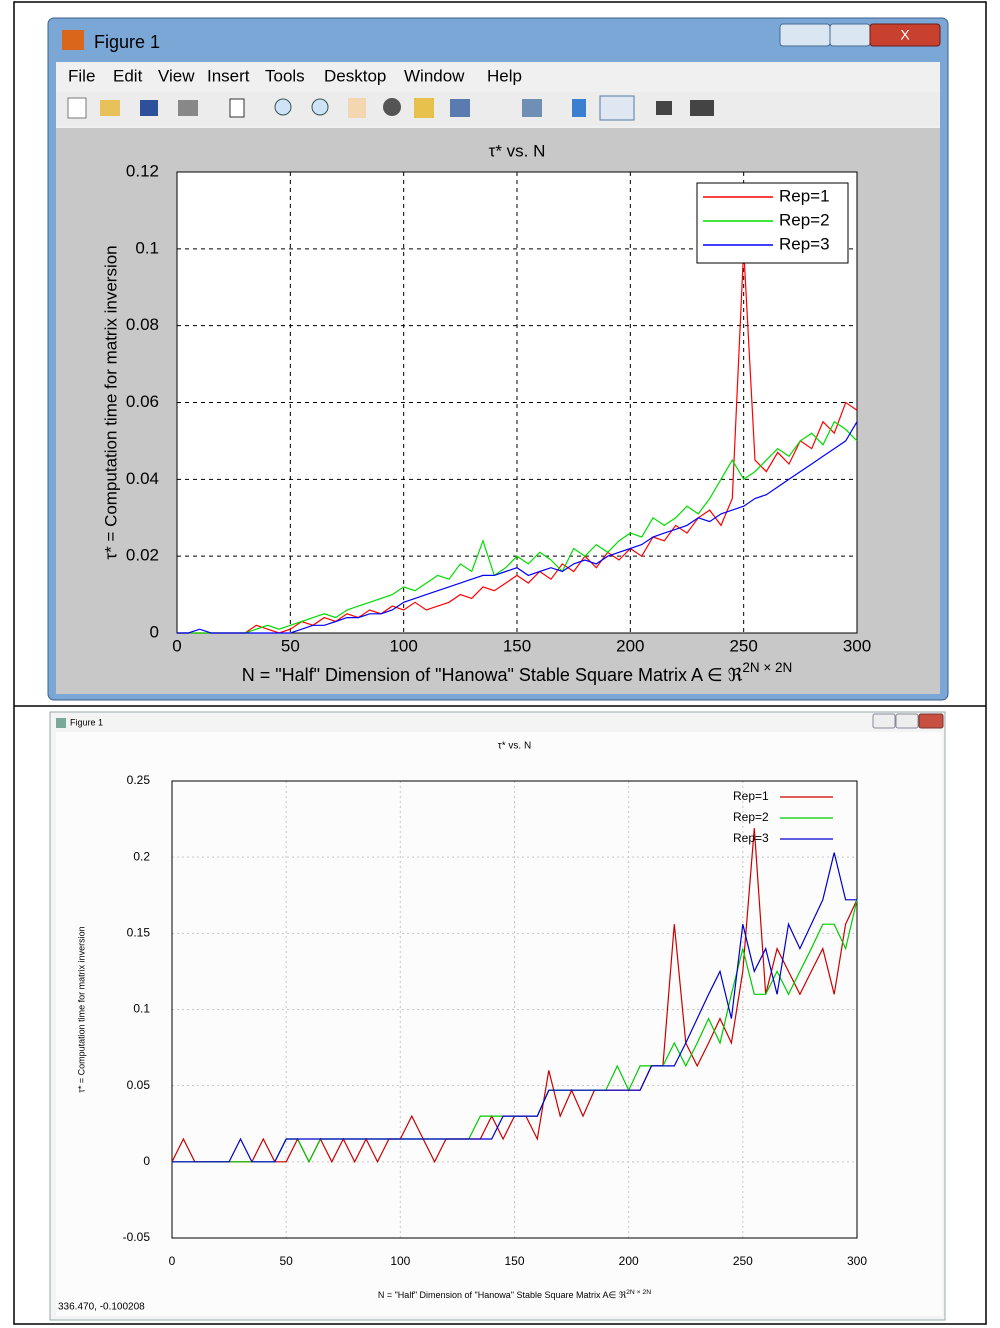 The height and width of the screenshot is (1328, 1000). I want to click on y-tick-label: 0.12, so click(142, 170).